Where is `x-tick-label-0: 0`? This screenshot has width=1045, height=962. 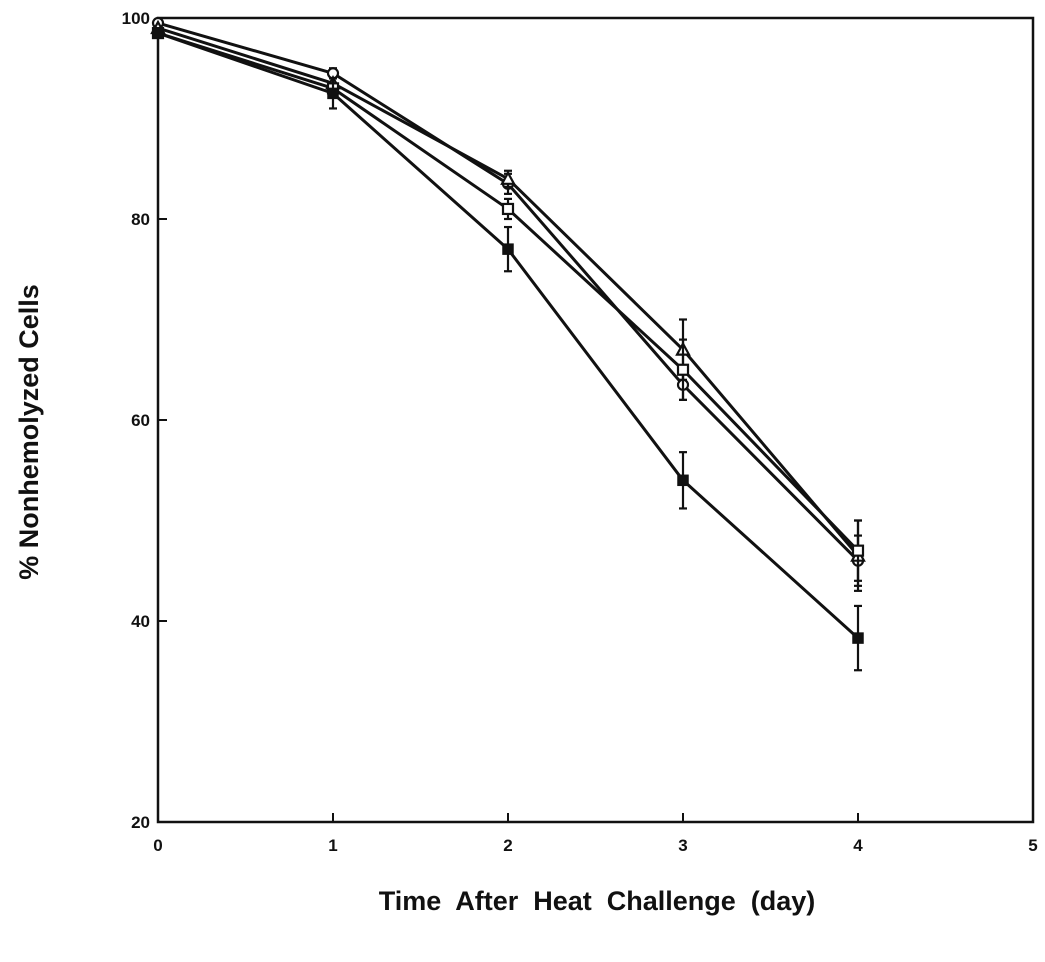 x-tick-label-0: 0 is located at coordinates (157, 845).